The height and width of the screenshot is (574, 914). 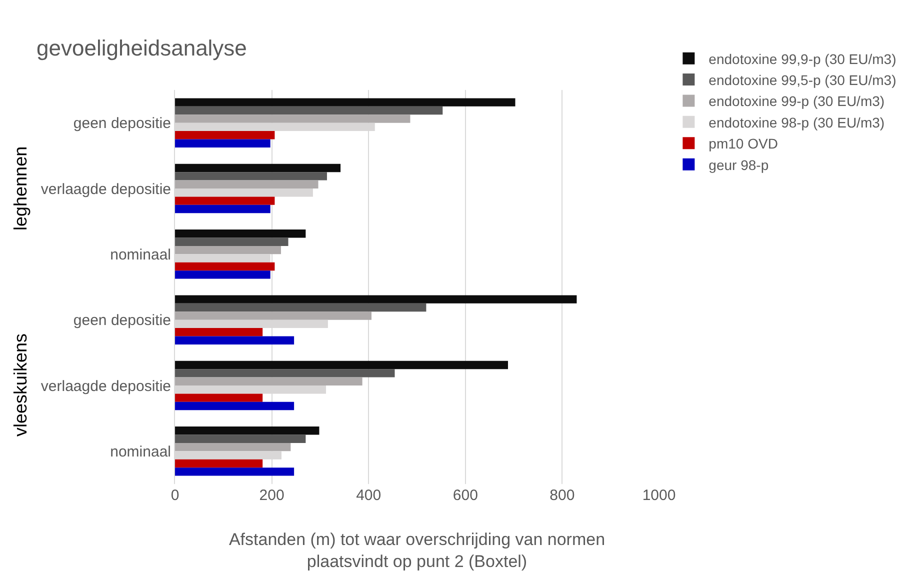 What do you see at coordinates (802, 58) in the screenshot?
I see `legend-label: endotoxine 99,9-p (30 EU/m3)` at bounding box center [802, 58].